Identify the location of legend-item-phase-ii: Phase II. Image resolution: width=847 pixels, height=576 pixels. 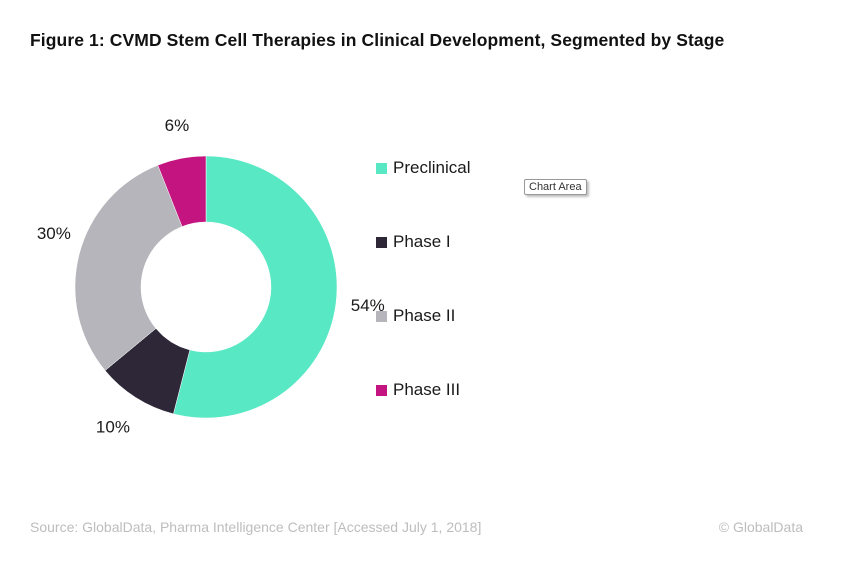
(415, 316).